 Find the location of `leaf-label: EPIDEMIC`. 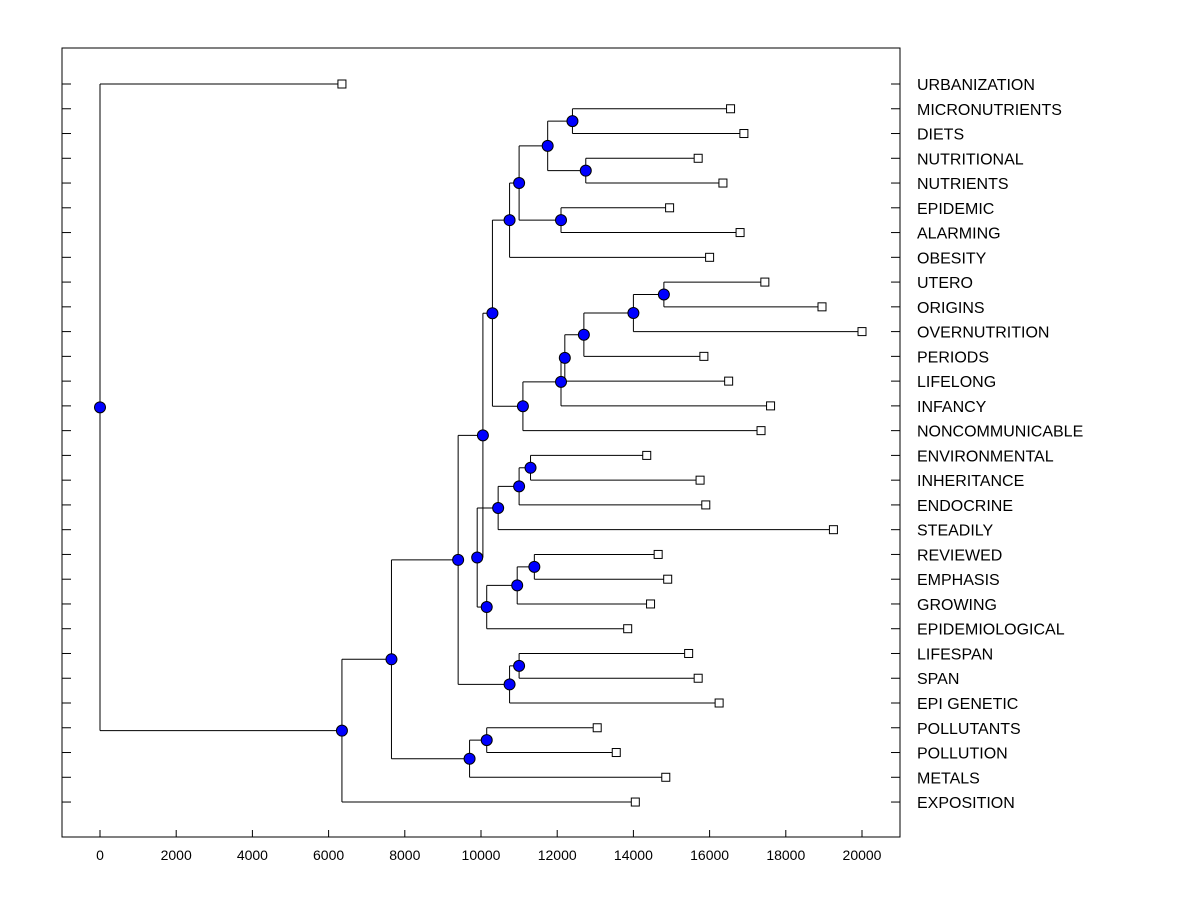

leaf-label: EPIDEMIC is located at coordinates (955, 209).